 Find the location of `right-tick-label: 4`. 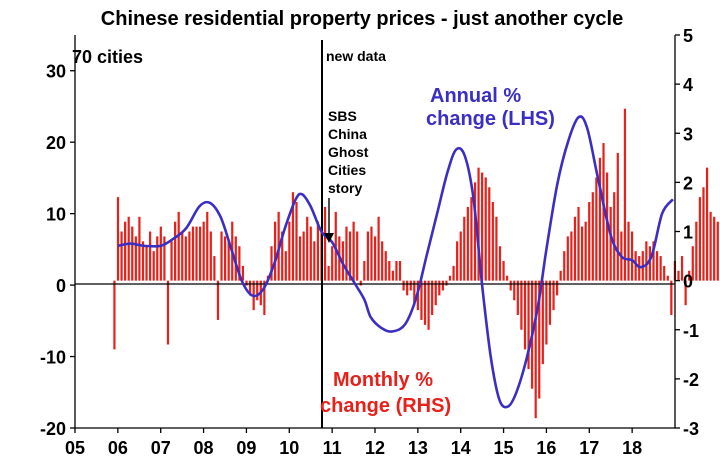

right-tick-label: 4 is located at coordinates (688, 85).